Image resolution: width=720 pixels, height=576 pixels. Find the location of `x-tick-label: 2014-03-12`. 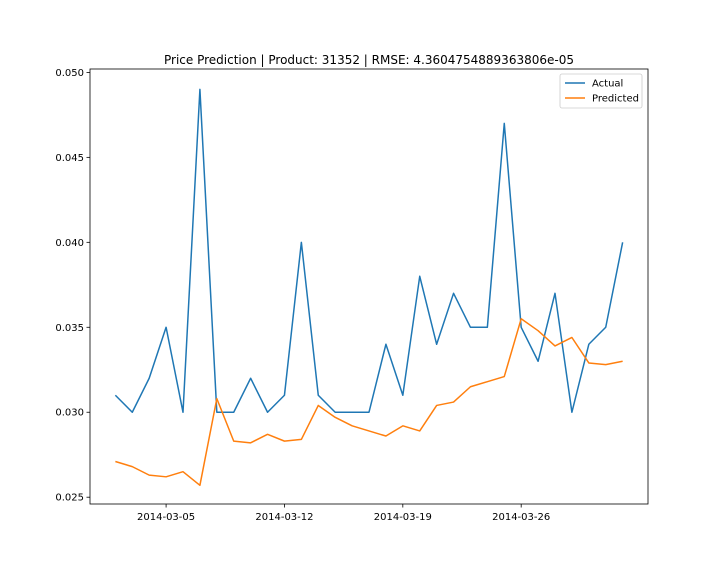

x-tick-label: 2014-03-12 is located at coordinates (284, 517).